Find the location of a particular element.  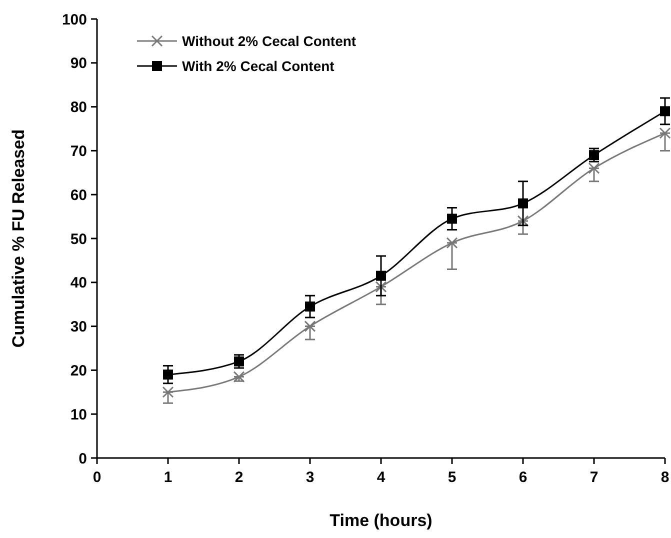

y-tick-label: 50 is located at coordinates (78, 239).